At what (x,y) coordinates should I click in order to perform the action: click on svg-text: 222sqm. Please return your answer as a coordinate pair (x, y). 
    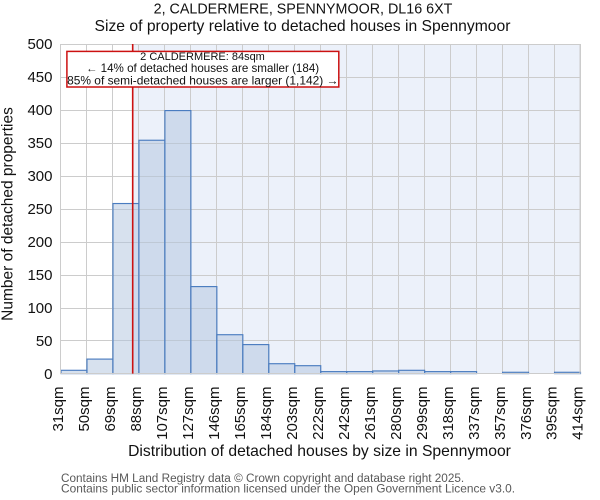
    Looking at the image, I should click on (318, 413).